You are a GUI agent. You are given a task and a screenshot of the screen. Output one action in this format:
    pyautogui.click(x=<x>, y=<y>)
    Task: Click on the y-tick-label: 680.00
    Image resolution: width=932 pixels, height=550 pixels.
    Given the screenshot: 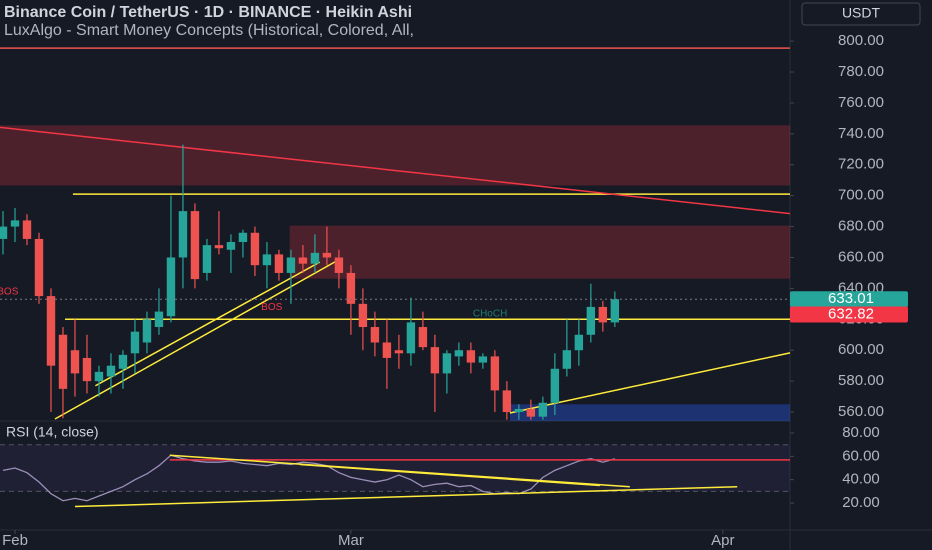 What is the action you would take?
    pyautogui.click(x=861, y=226)
    